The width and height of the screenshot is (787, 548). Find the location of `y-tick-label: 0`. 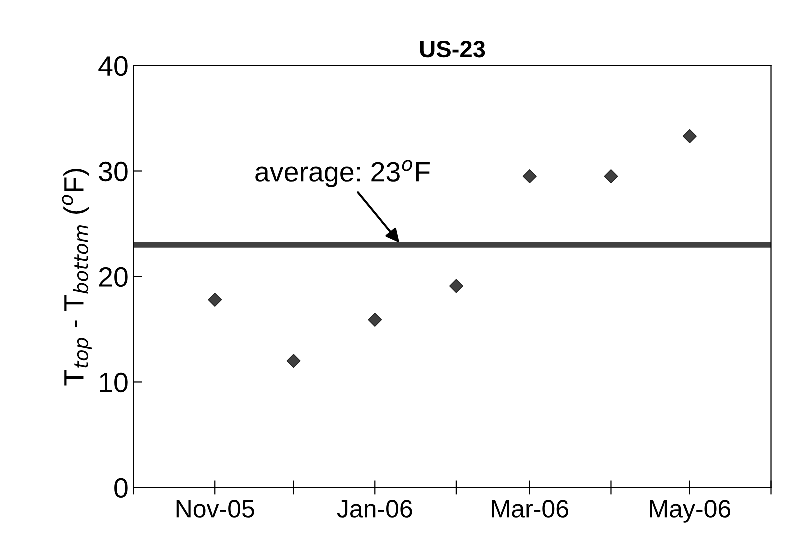

y-tick-label: 0 is located at coordinates (121, 488).